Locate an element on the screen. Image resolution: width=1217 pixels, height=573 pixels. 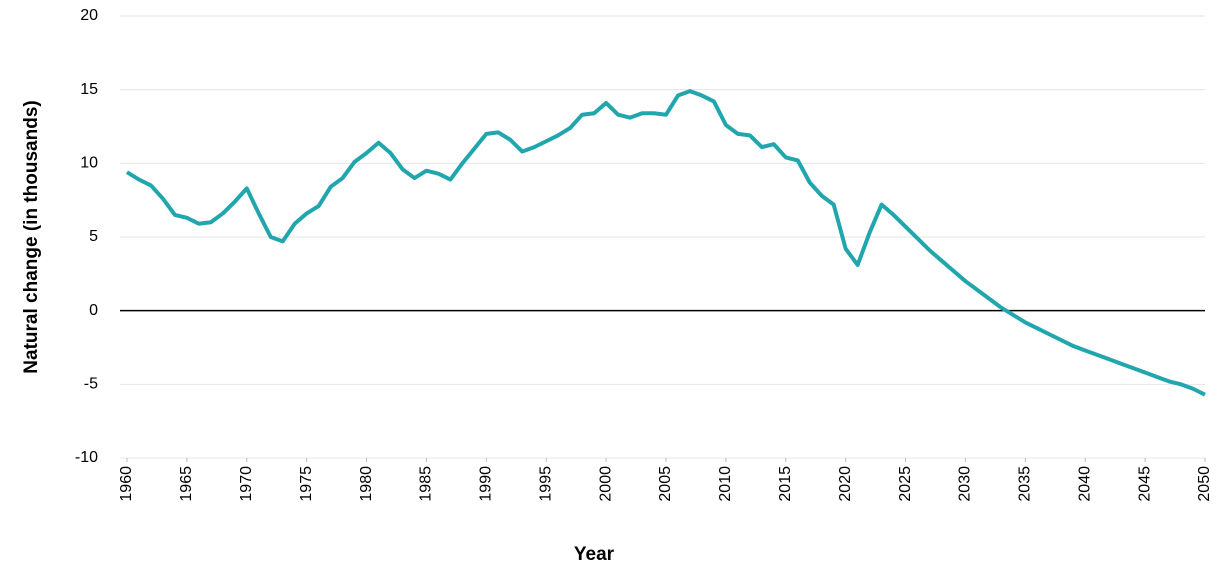
y-tick-label: 20 is located at coordinates (89, 15).